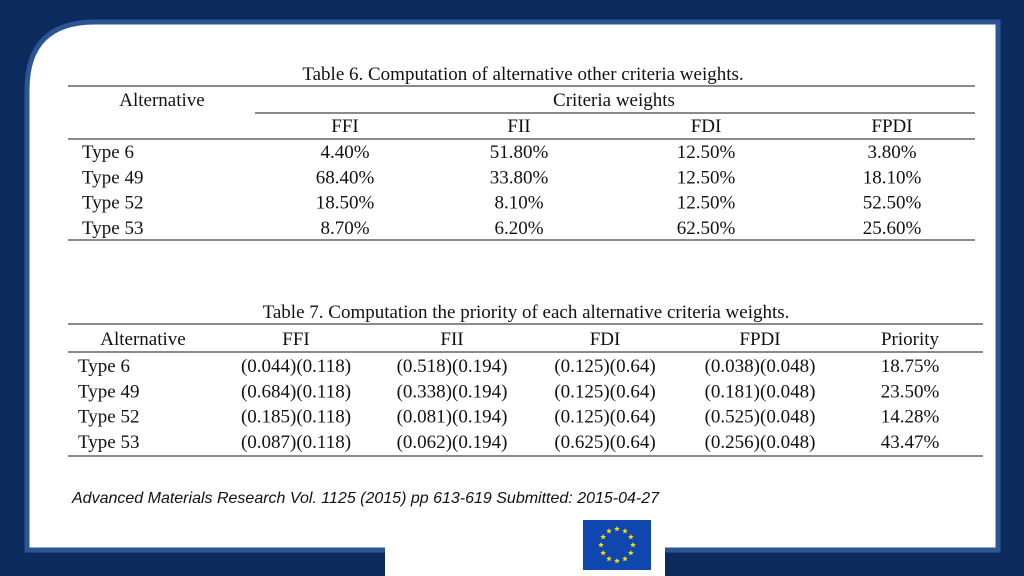 The height and width of the screenshot is (576, 1024). Describe the element at coordinates (910, 391) in the screenshot. I see `table-cell: 23.50%` at that location.